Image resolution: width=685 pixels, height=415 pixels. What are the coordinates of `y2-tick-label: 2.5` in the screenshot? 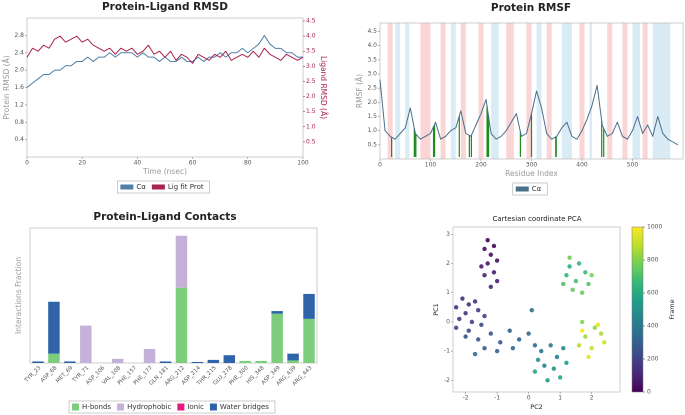 It's located at (311, 81).